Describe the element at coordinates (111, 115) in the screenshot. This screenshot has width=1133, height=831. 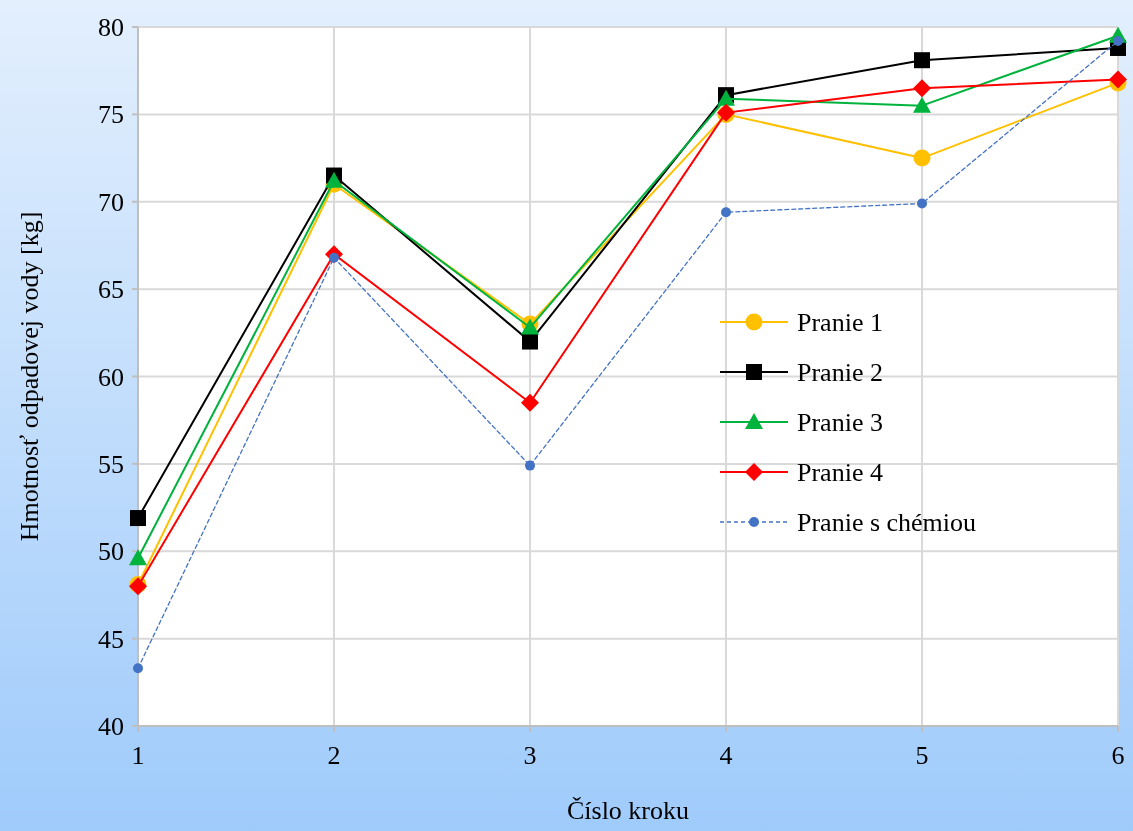
I see `y-tick-label: 75` at that location.